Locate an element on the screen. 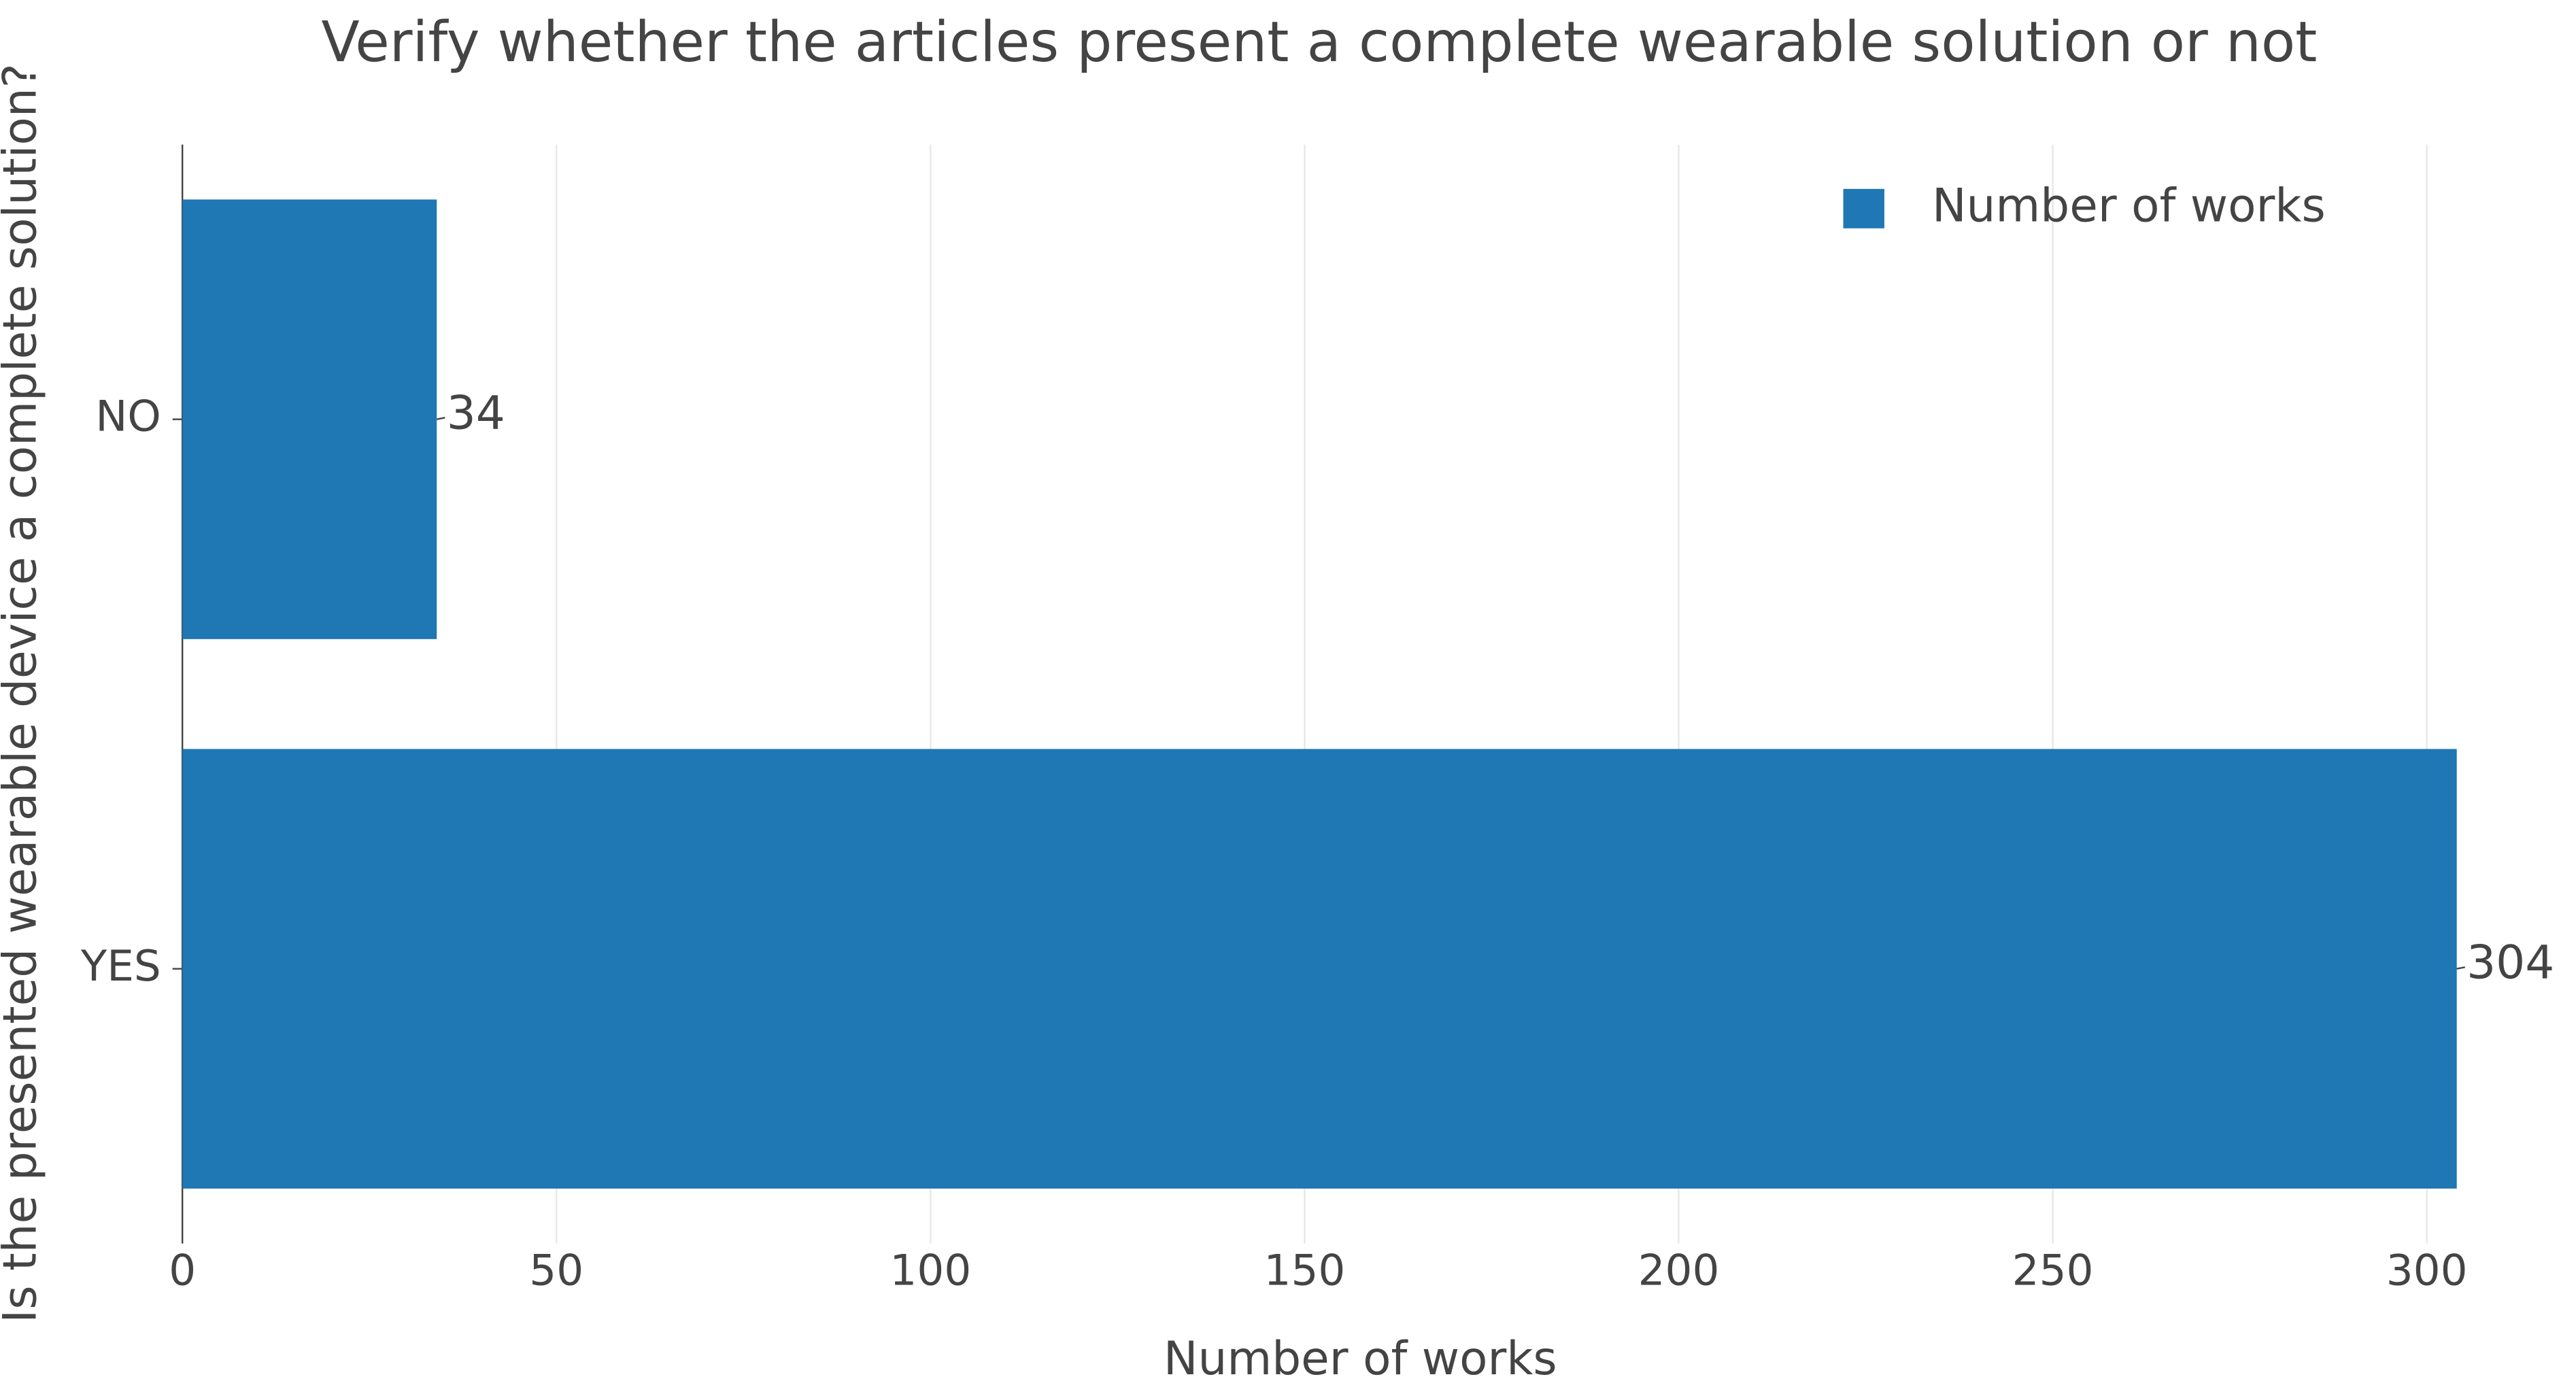 The image size is (2576, 1394). x-tick-label: 0 is located at coordinates (182, 1270).